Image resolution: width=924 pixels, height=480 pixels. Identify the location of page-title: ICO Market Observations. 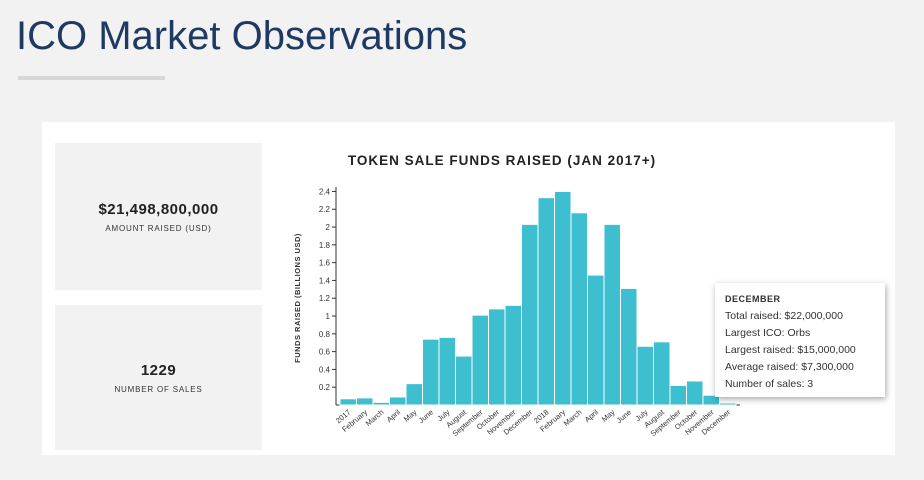
(242, 36).